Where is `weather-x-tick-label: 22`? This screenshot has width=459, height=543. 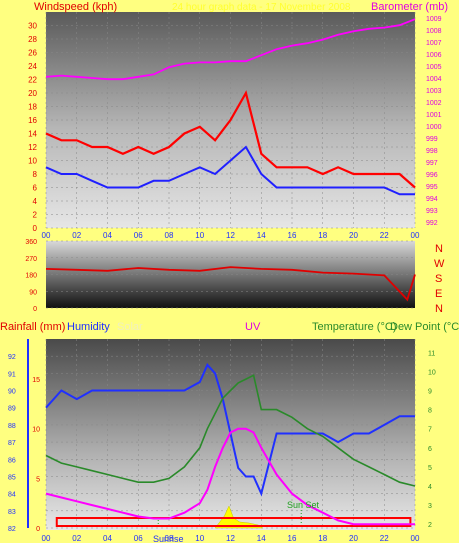
weather-x-tick-label: 22 is located at coordinates (384, 538).